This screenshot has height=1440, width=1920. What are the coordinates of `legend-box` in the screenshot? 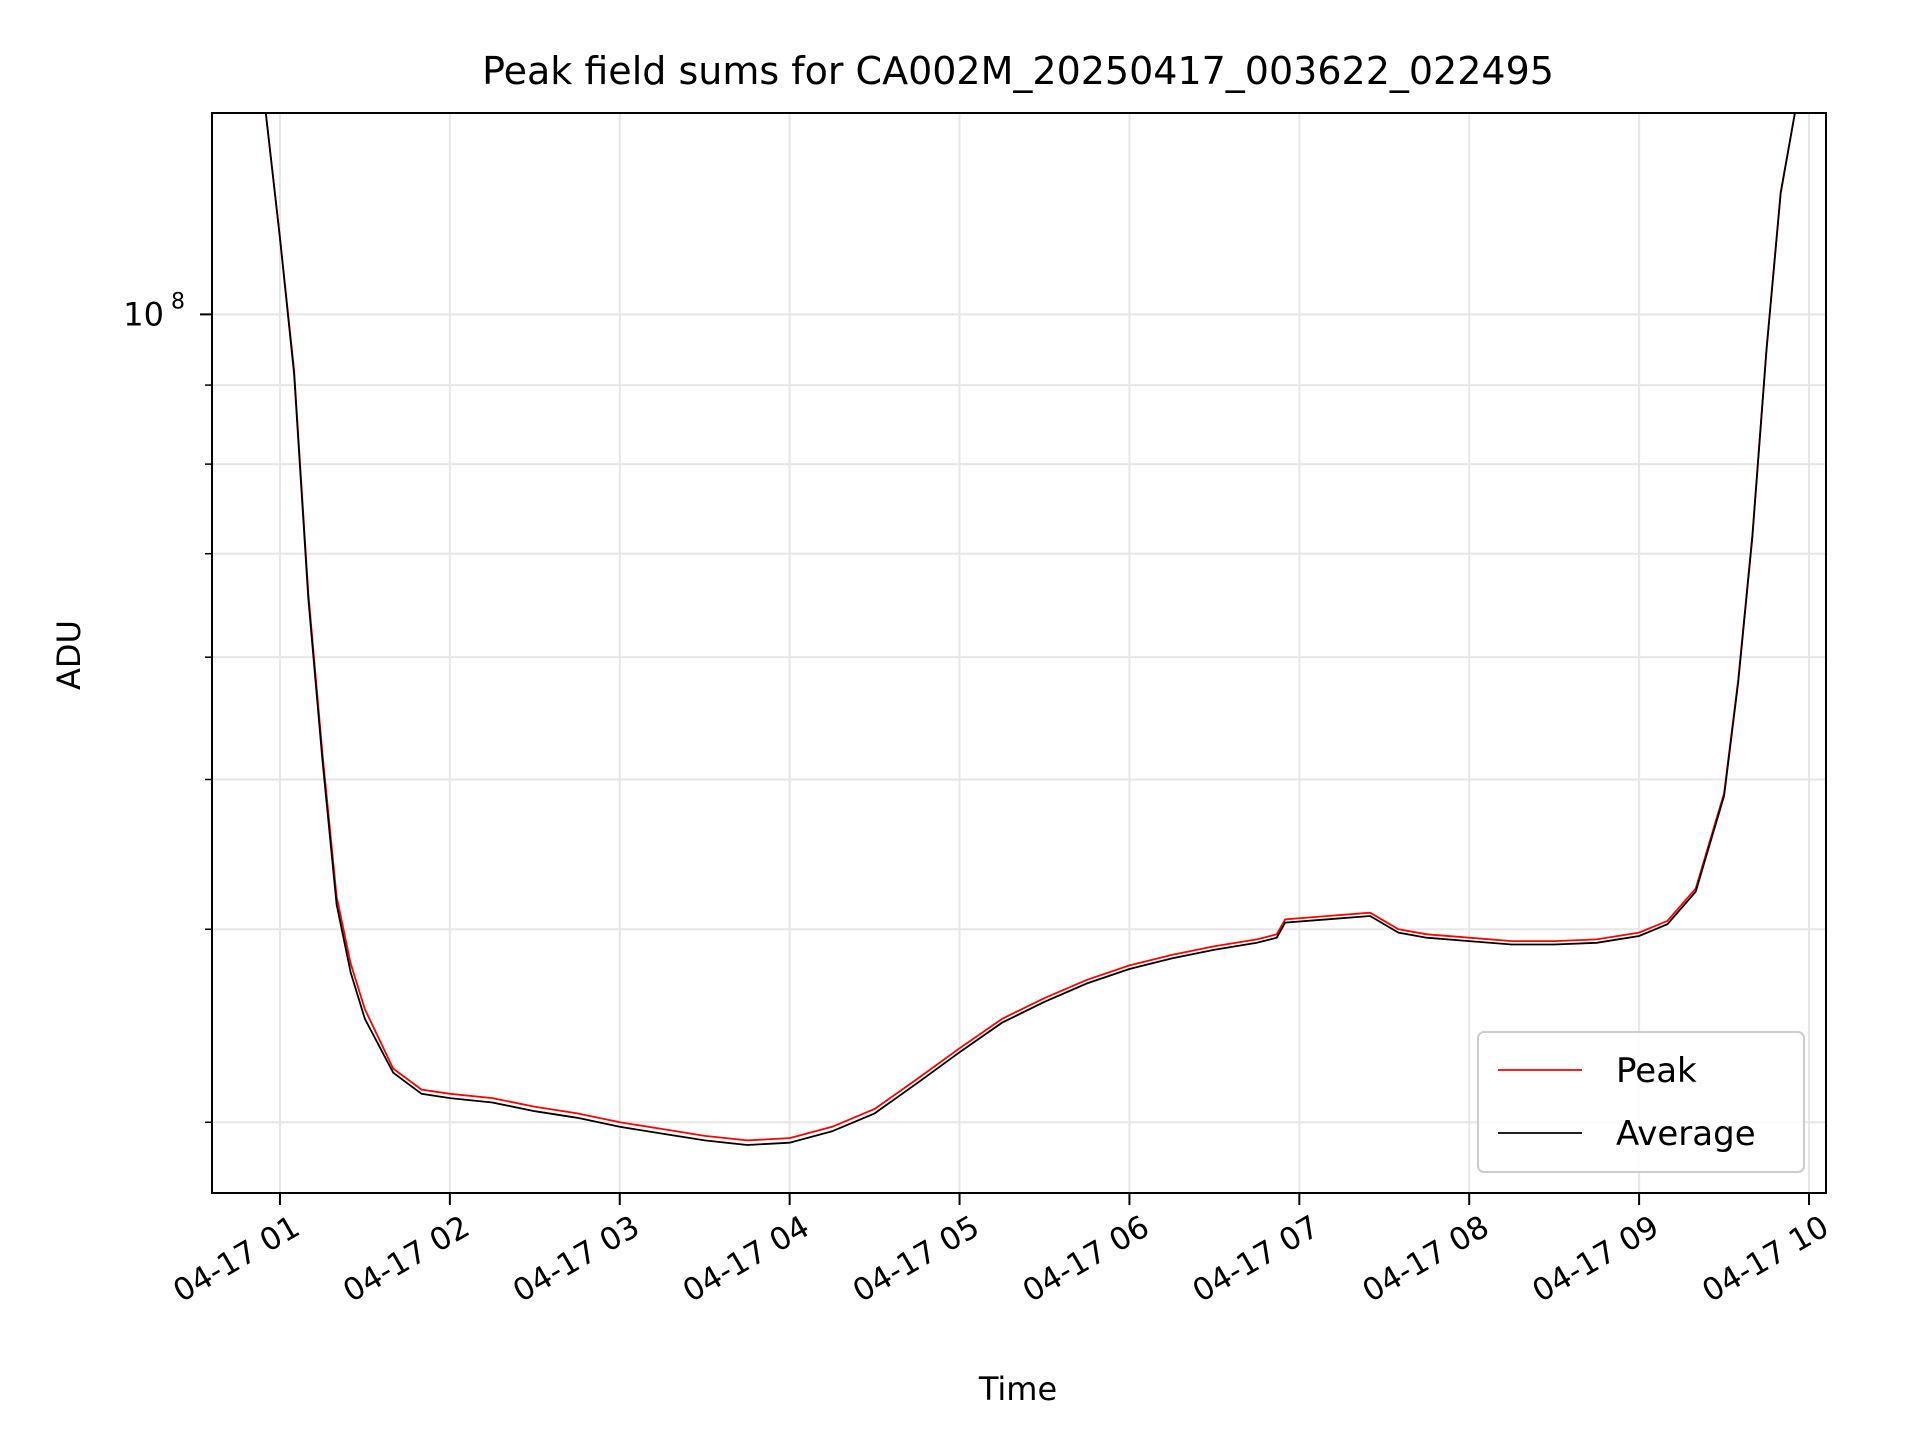 It's located at (1641, 1102).